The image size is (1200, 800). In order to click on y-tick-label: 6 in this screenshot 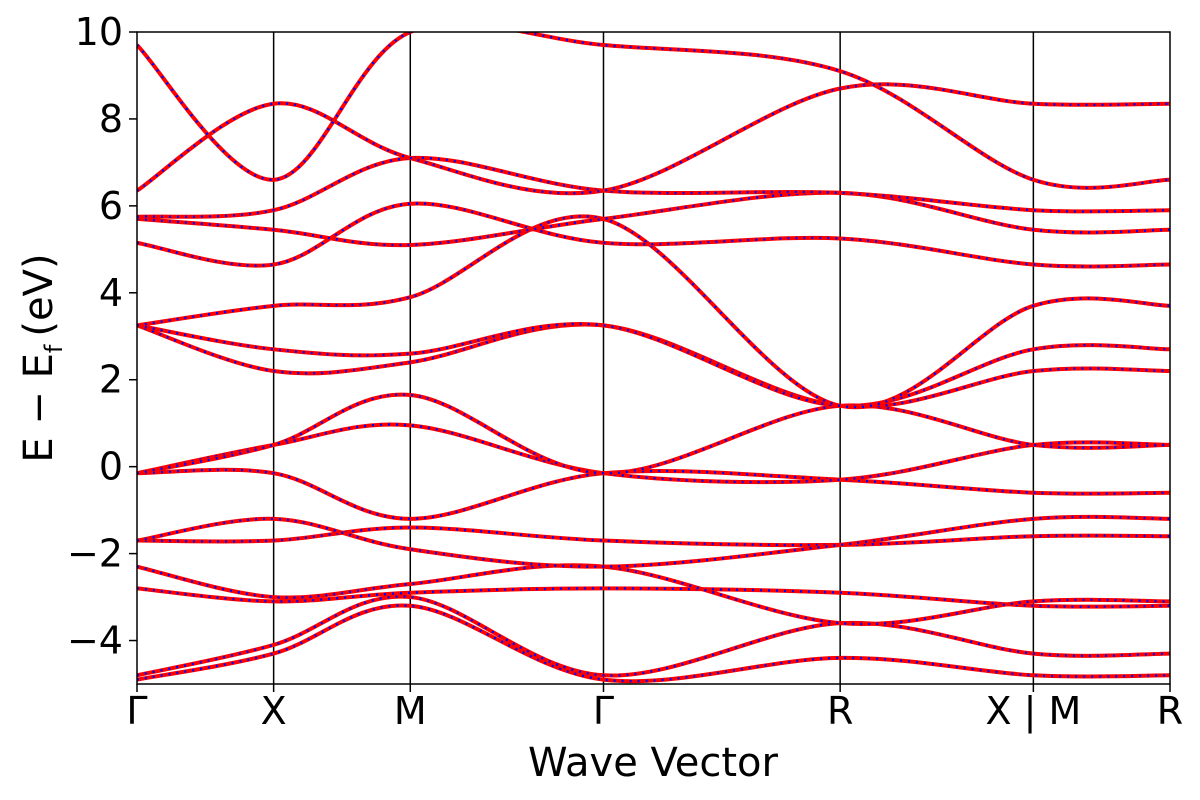, I will do `click(111, 206)`.